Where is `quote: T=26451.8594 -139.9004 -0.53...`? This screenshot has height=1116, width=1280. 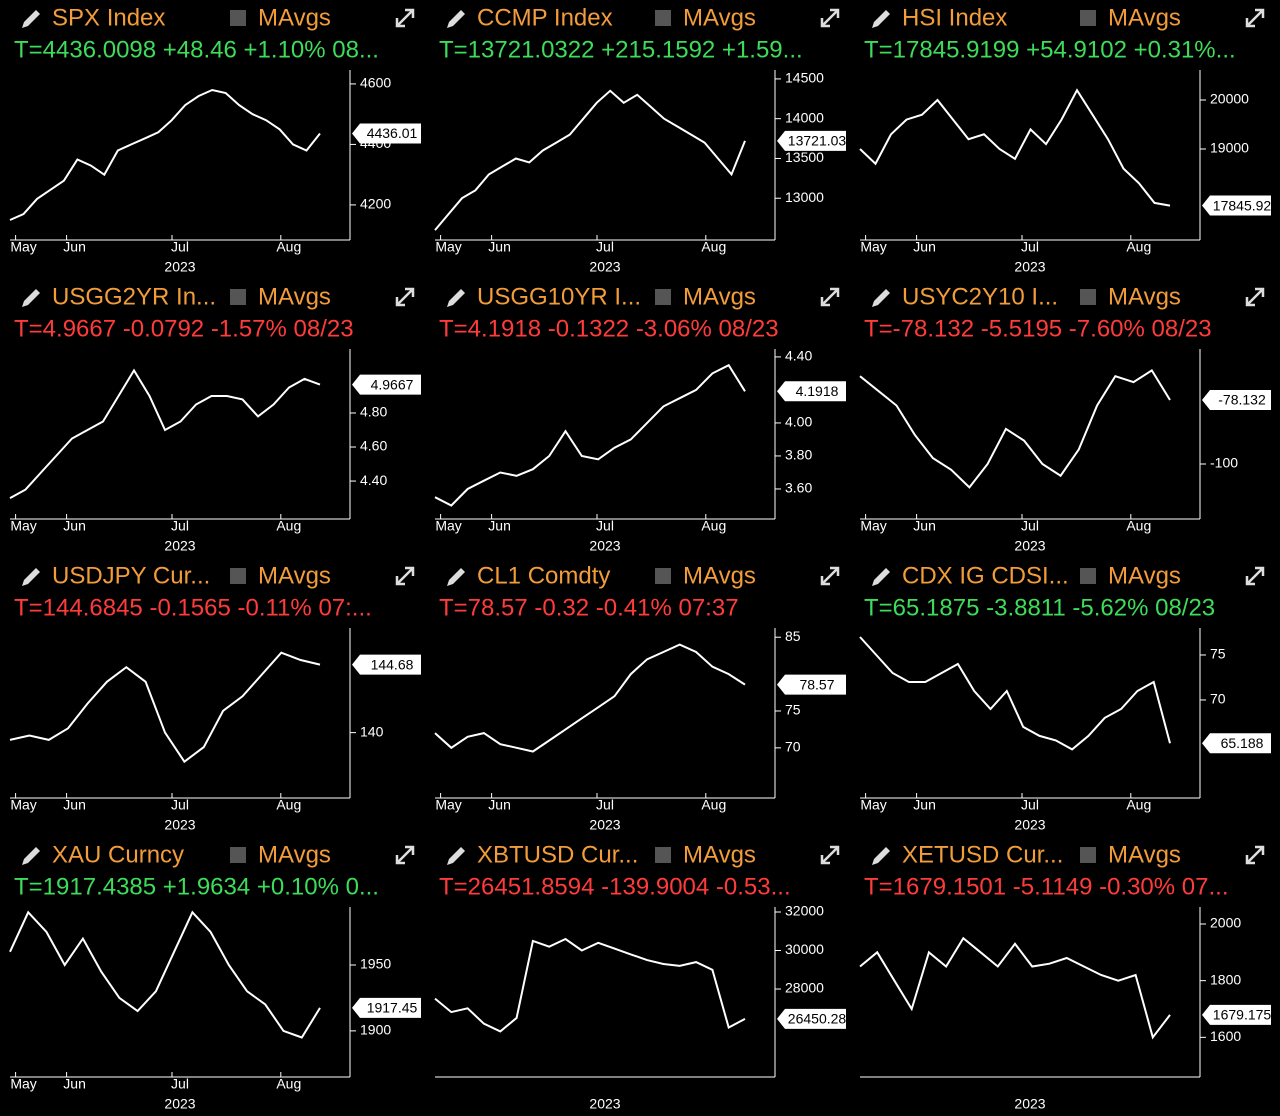
quote: T=26451.8594 -139.9004 -0.53... is located at coordinates (615, 886).